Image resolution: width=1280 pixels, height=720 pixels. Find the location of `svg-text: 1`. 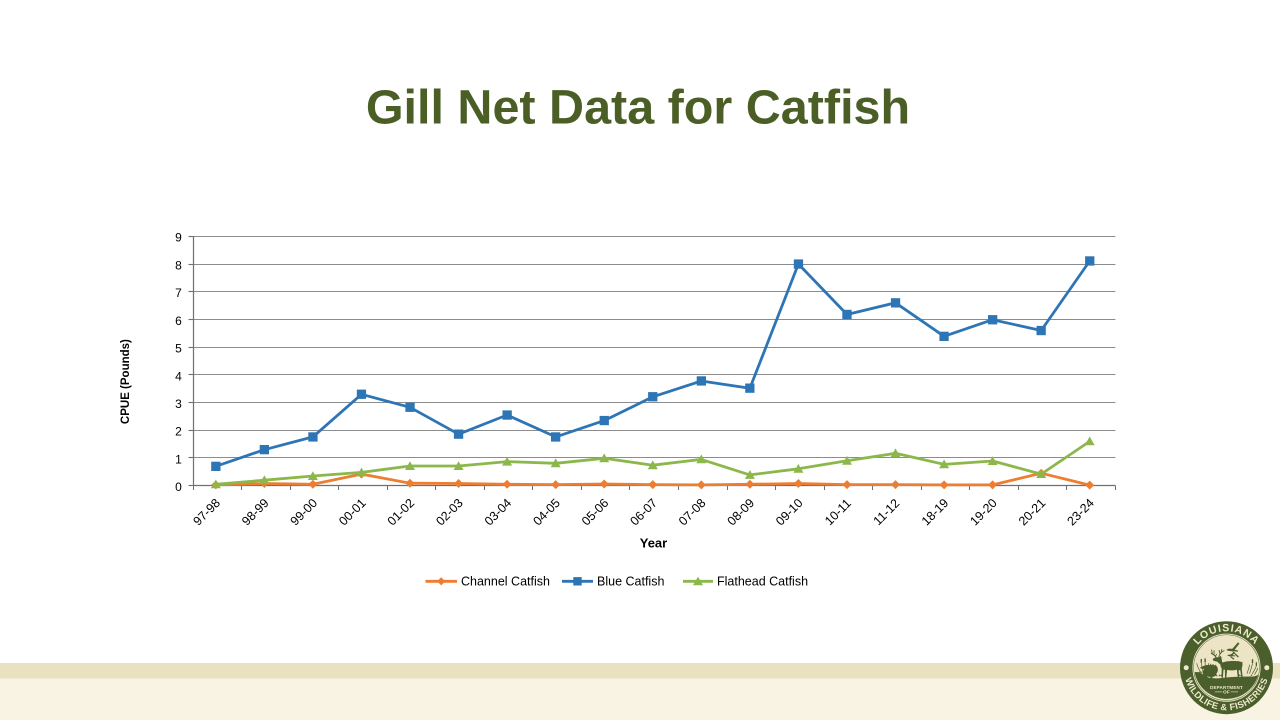

svg-text: 1 is located at coordinates (178, 459).